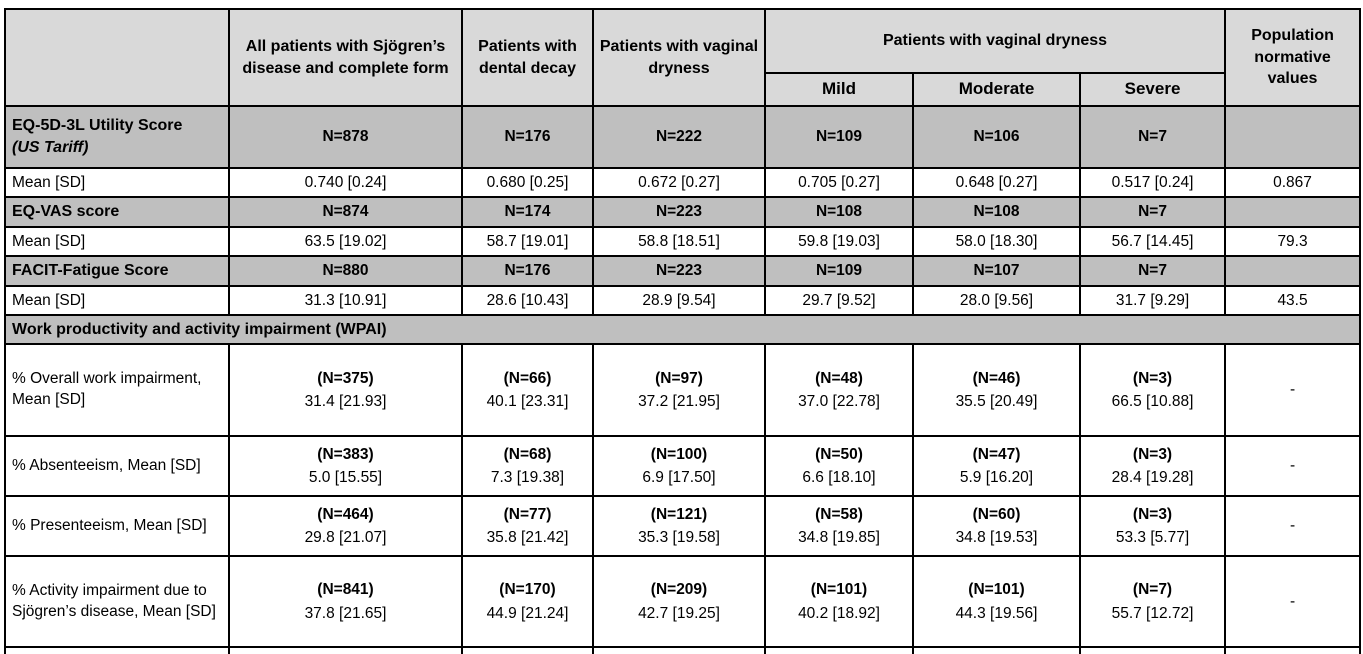 Image resolution: width=1363 pixels, height=654 pixels. Describe the element at coordinates (679, 241) in the screenshot. I see `mean-cell: 58.8 [18.51]` at that location.